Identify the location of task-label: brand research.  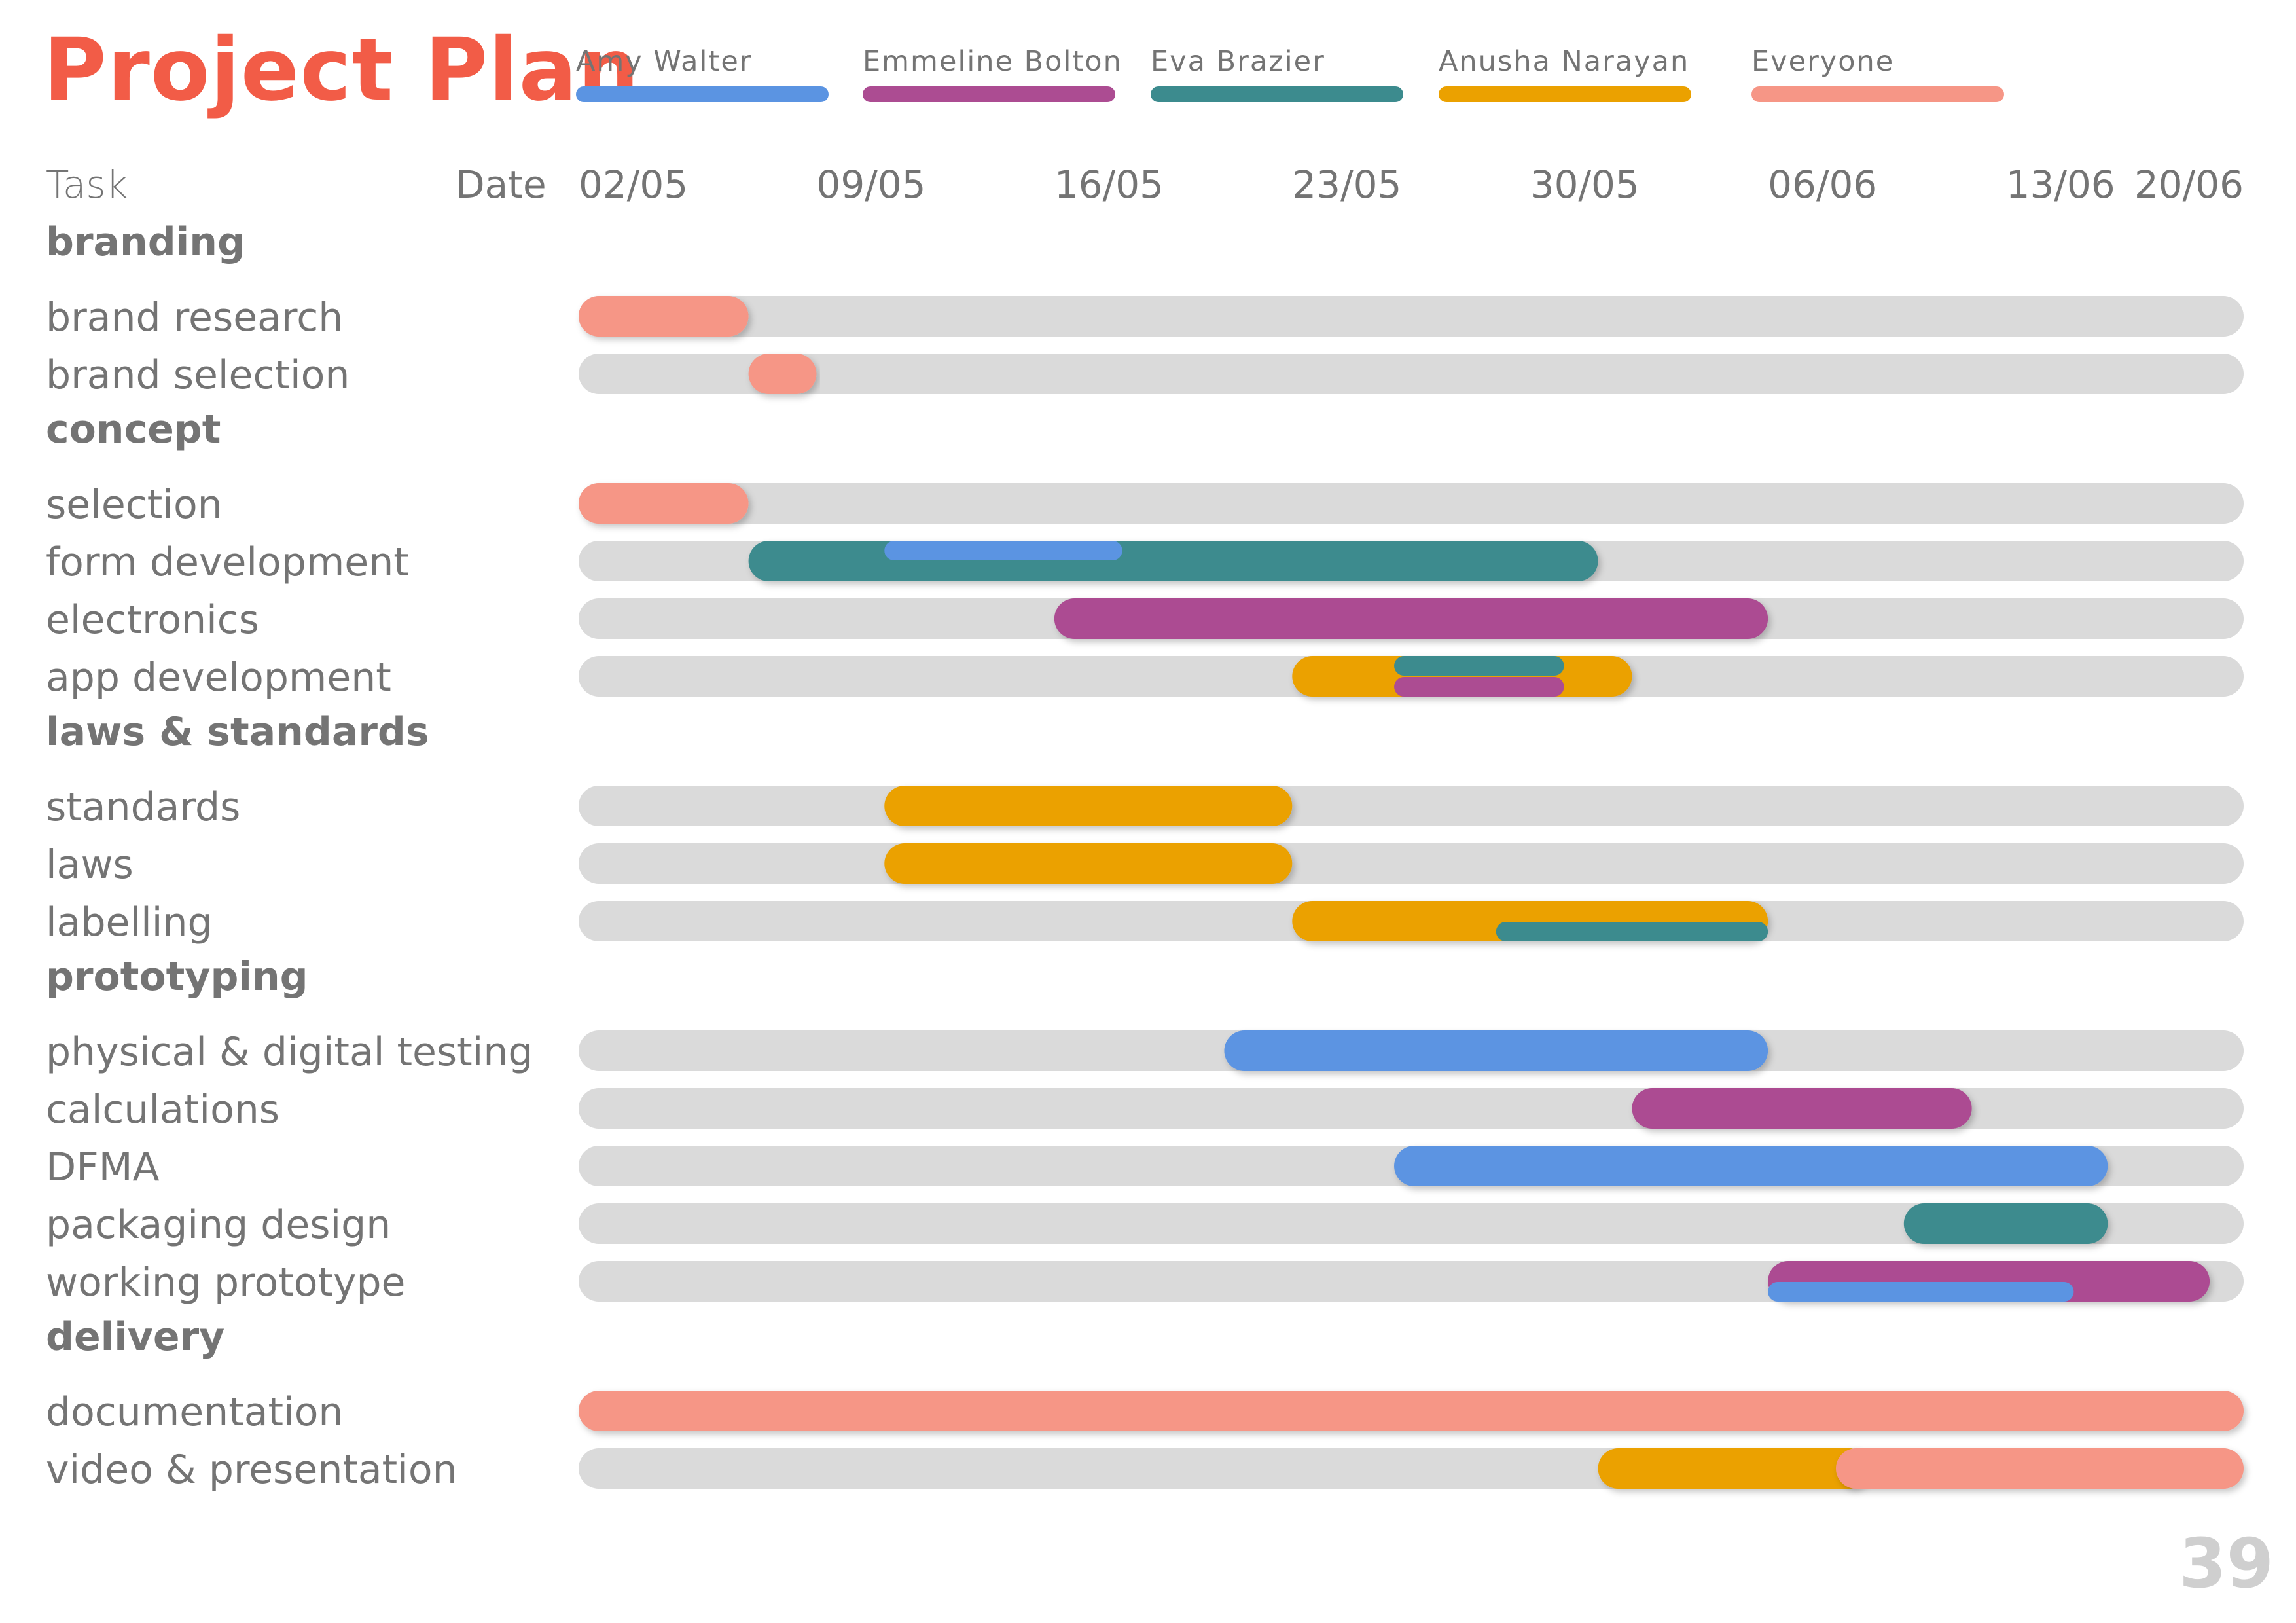
(194, 317).